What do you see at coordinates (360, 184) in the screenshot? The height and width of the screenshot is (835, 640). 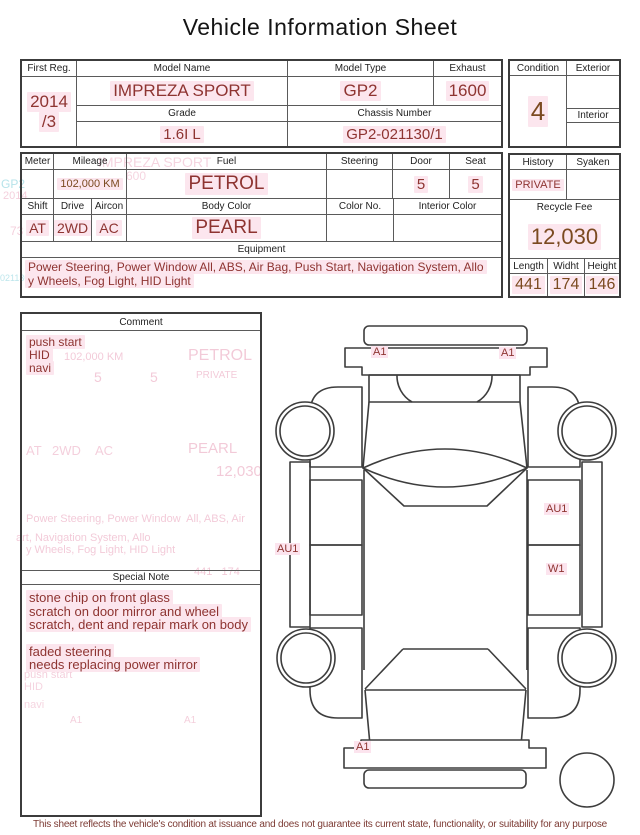 I see `steering-value` at bounding box center [360, 184].